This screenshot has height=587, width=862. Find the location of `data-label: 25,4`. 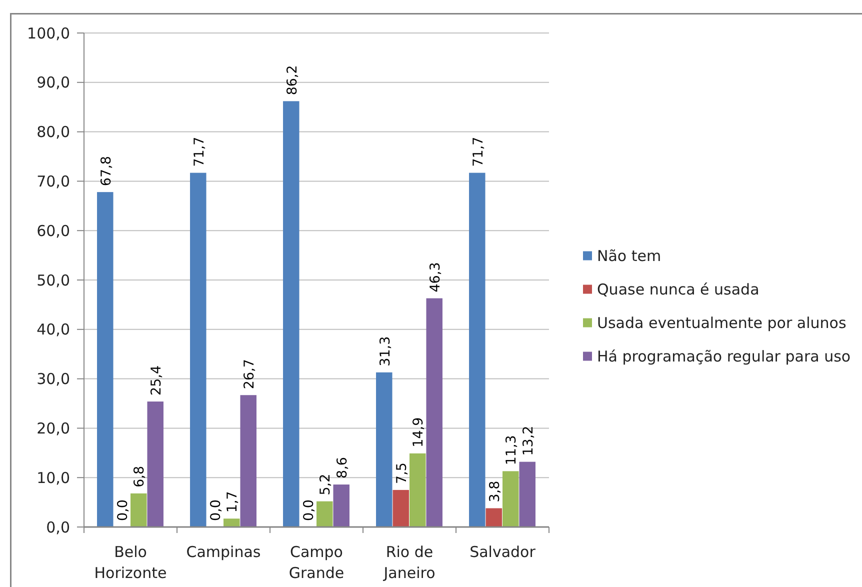

data-label: 25,4 is located at coordinates (156, 380).